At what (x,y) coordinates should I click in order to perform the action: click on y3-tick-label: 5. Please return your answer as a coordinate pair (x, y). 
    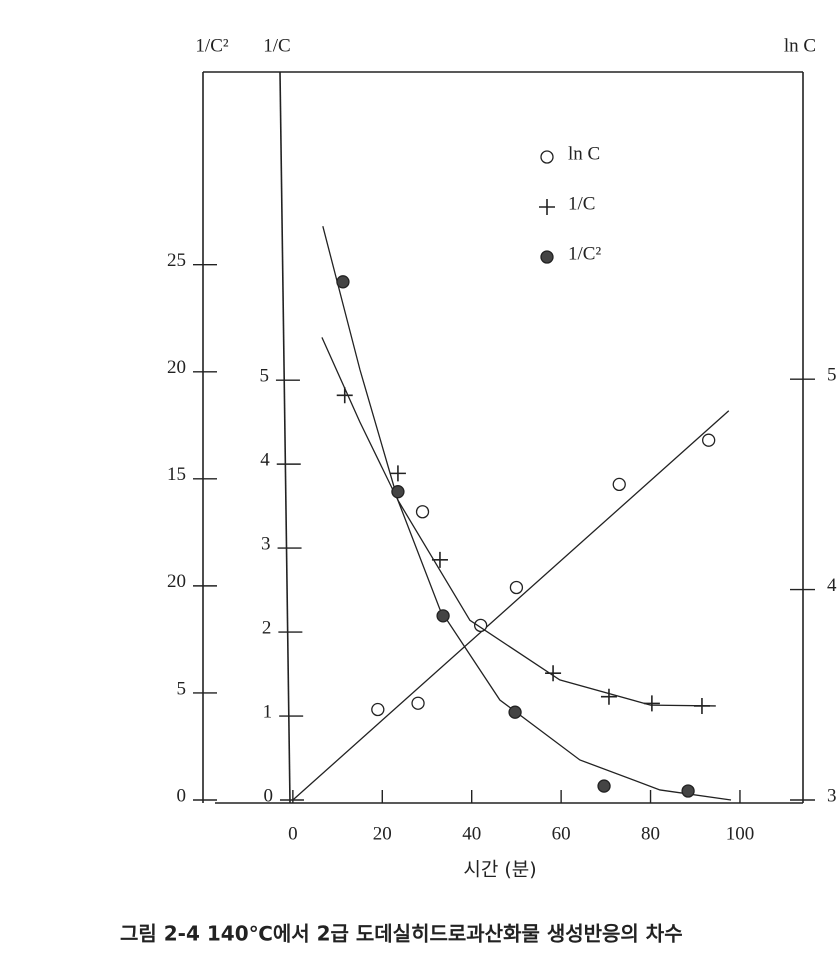
    Looking at the image, I should click on (832, 375).